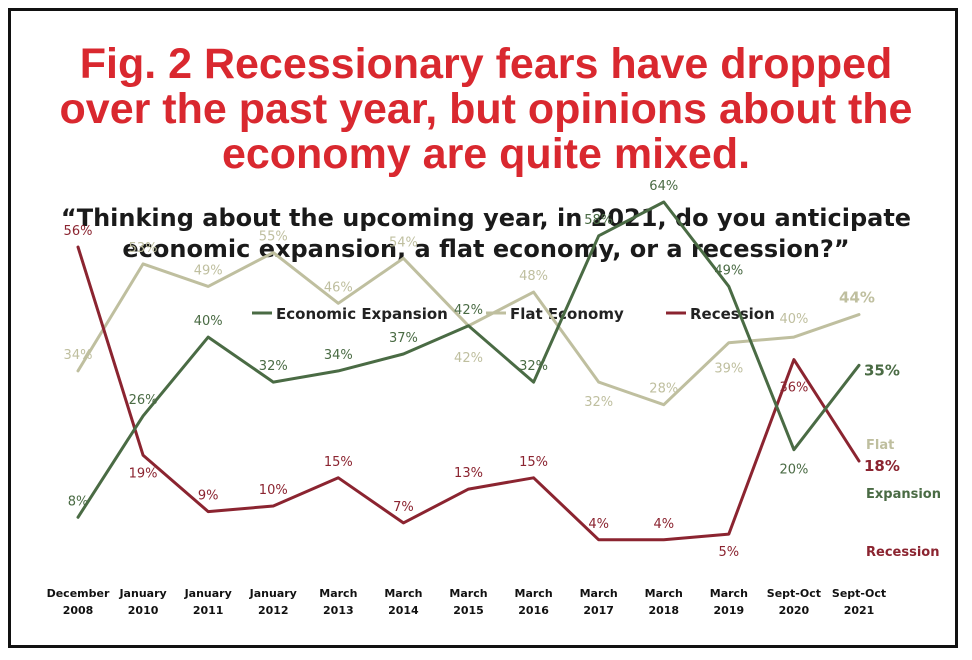 This screenshot has height=660, width=972. What do you see at coordinates (273, 593) in the screenshot?
I see `x-tick-label-3-line1: January` at bounding box center [273, 593].